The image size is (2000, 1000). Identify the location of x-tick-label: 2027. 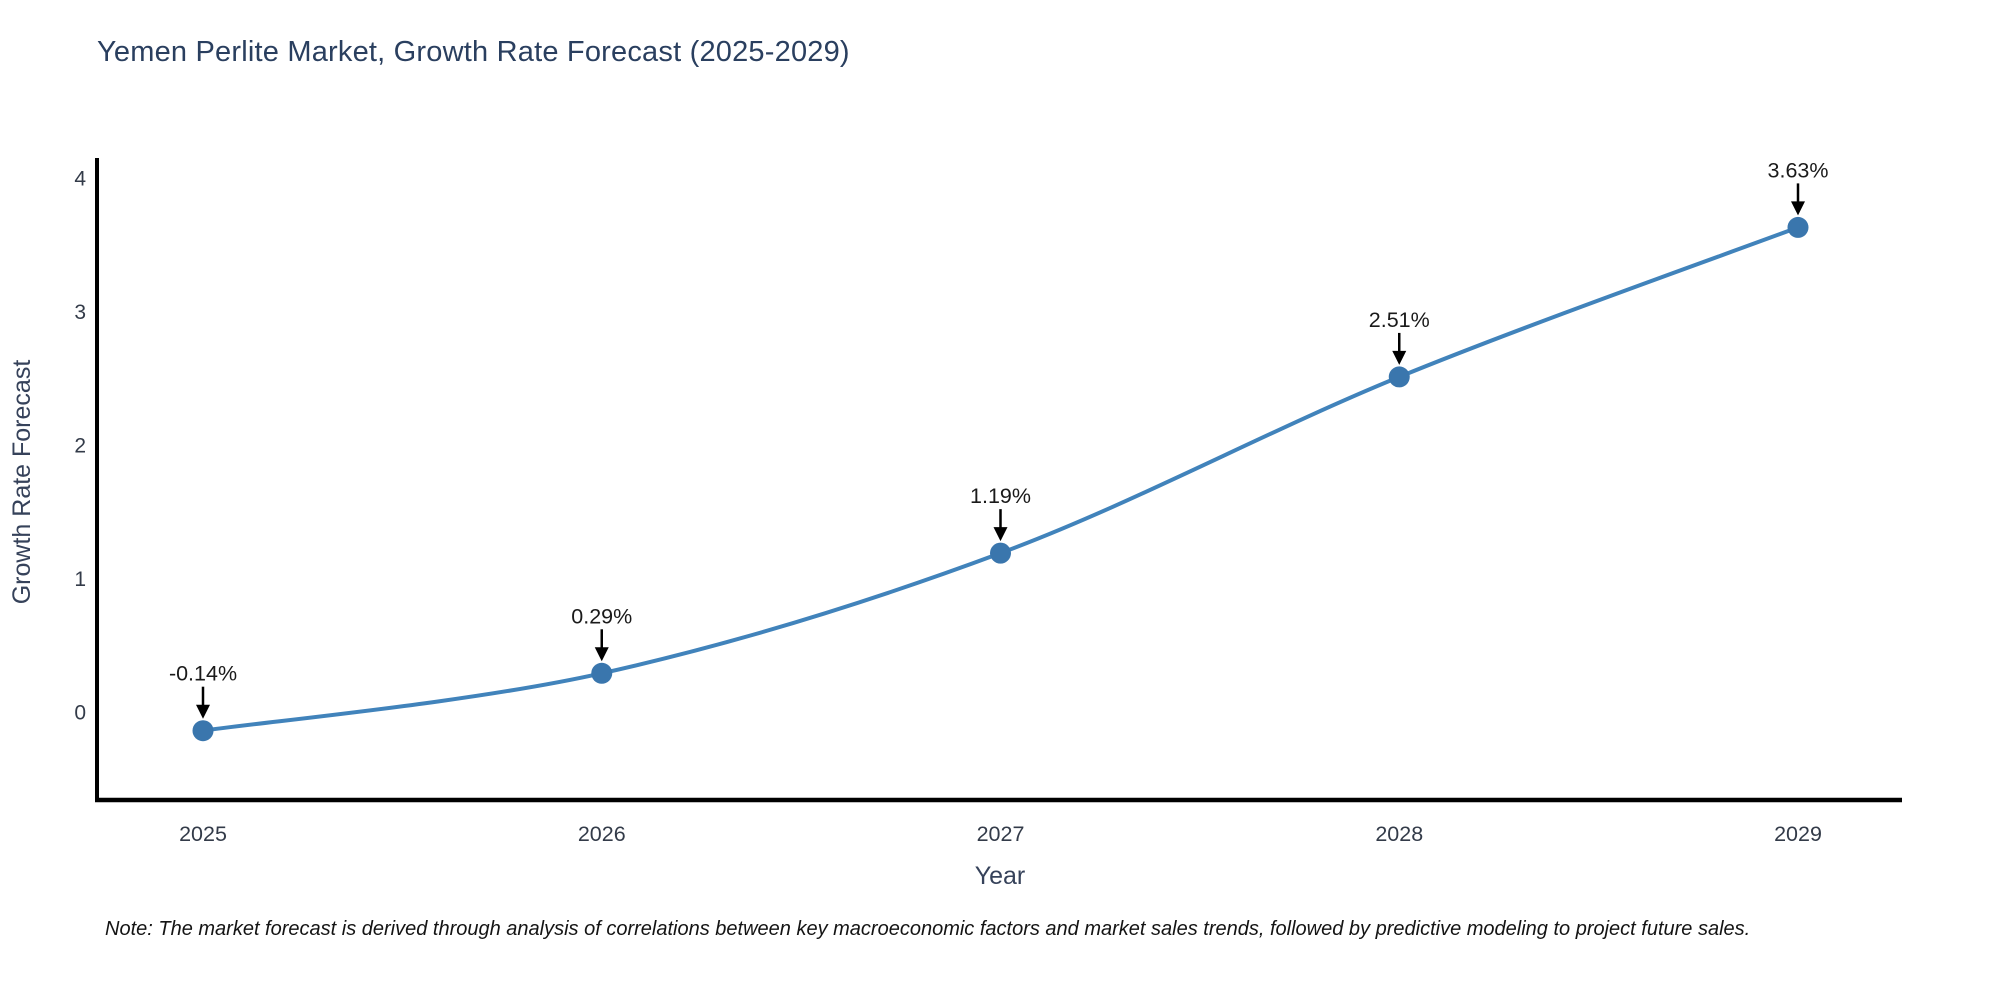
(1001, 834).